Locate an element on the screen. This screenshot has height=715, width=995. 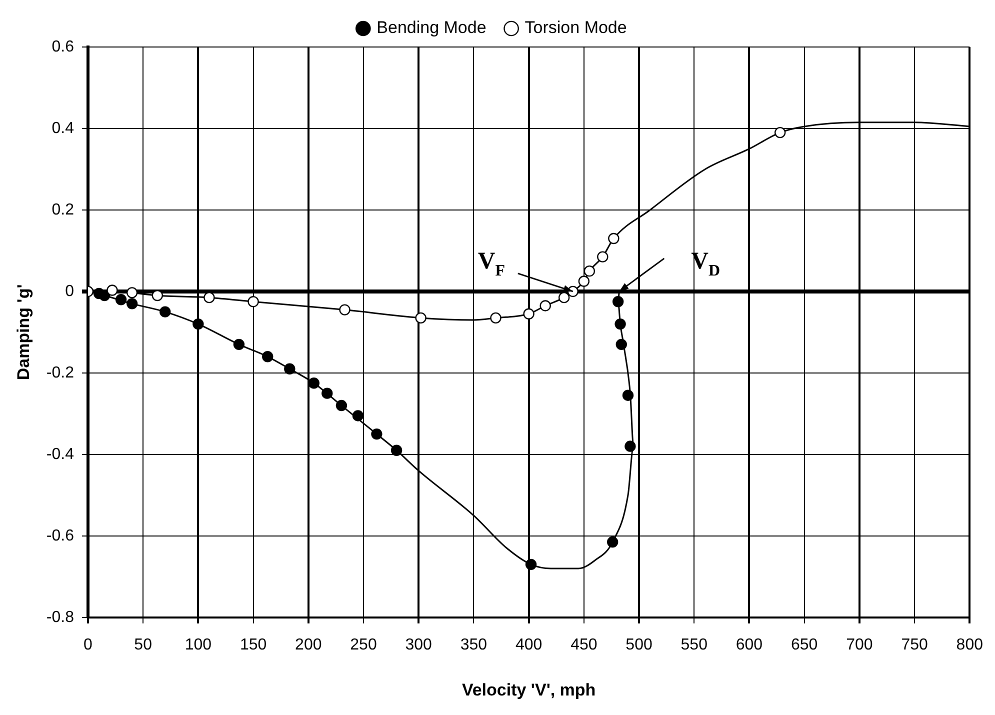
x-tick-label: 800 is located at coordinates (970, 645).